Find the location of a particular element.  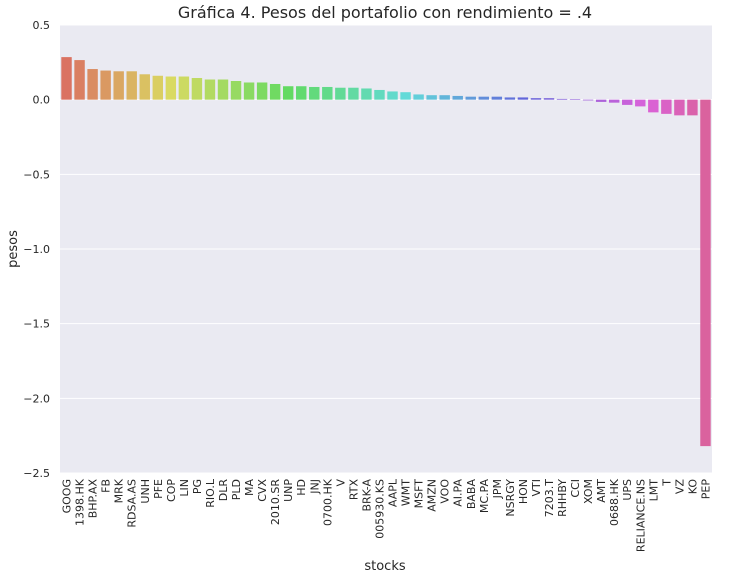

x-tick-label: VTI is located at coordinates (536, 488).